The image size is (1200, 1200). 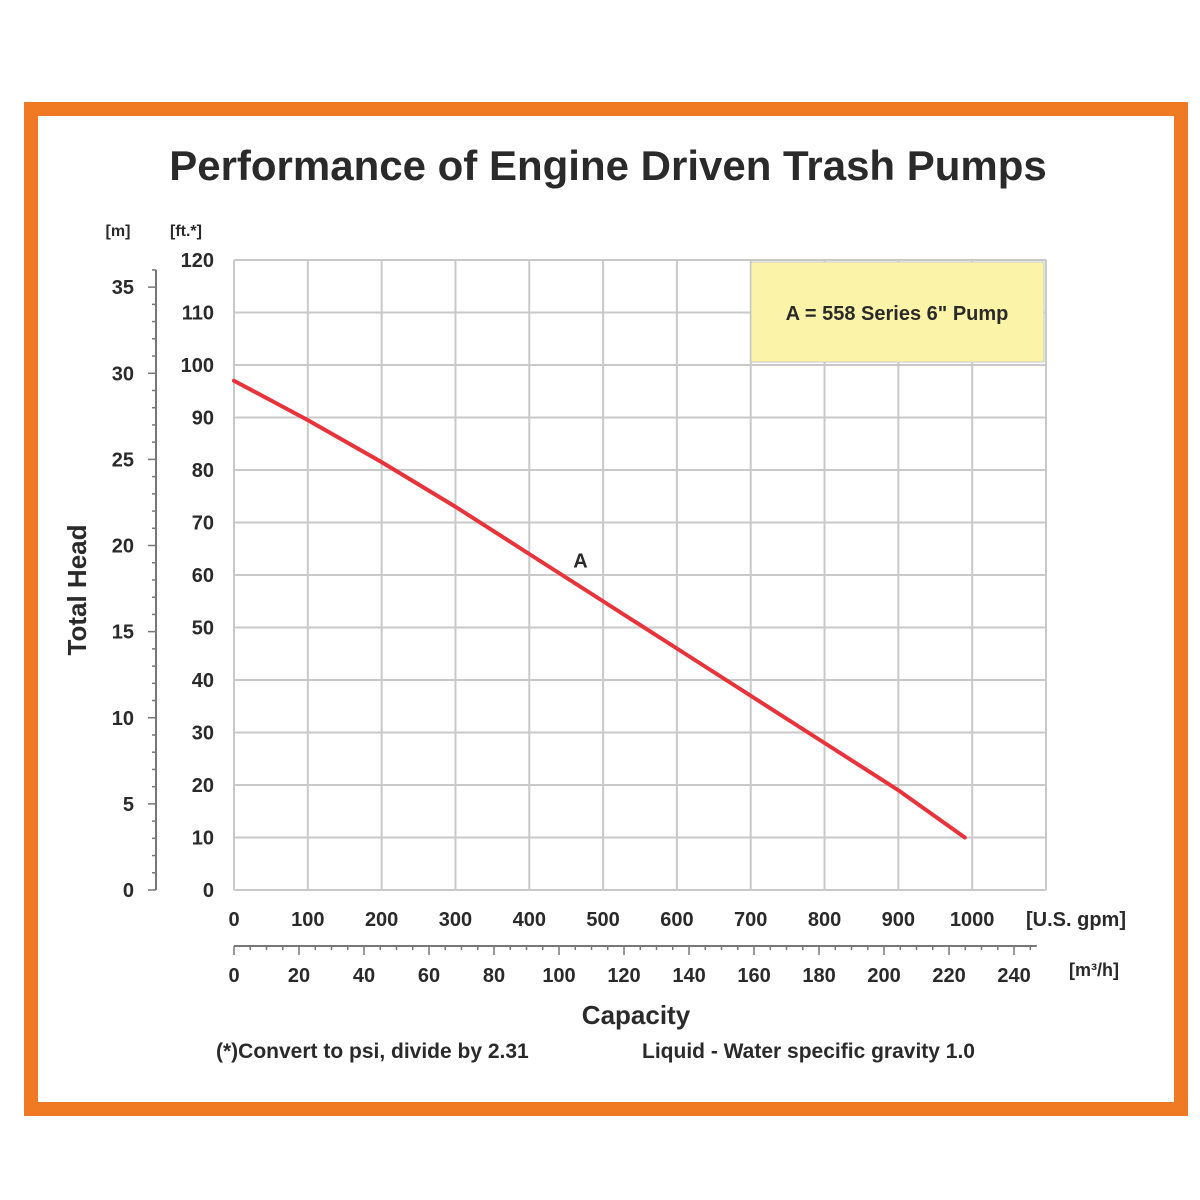 What do you see at coordinates (186, 231) in the screenshot?
I see `y-unit-primary: [ft.*]` at bounding box center [186, 231].